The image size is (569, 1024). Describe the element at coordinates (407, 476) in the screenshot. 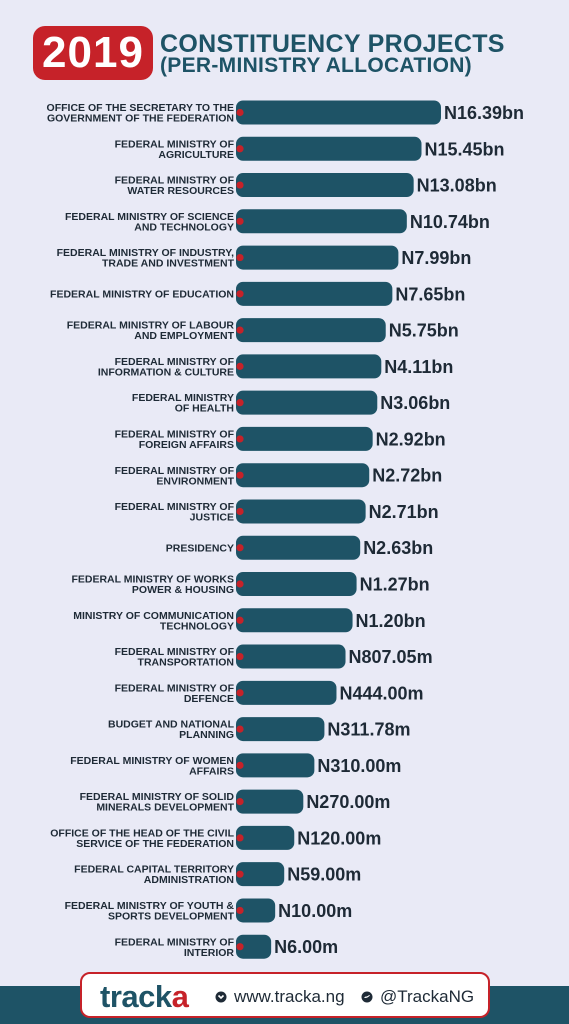

I see `value-label: N2.72bn` at that location.